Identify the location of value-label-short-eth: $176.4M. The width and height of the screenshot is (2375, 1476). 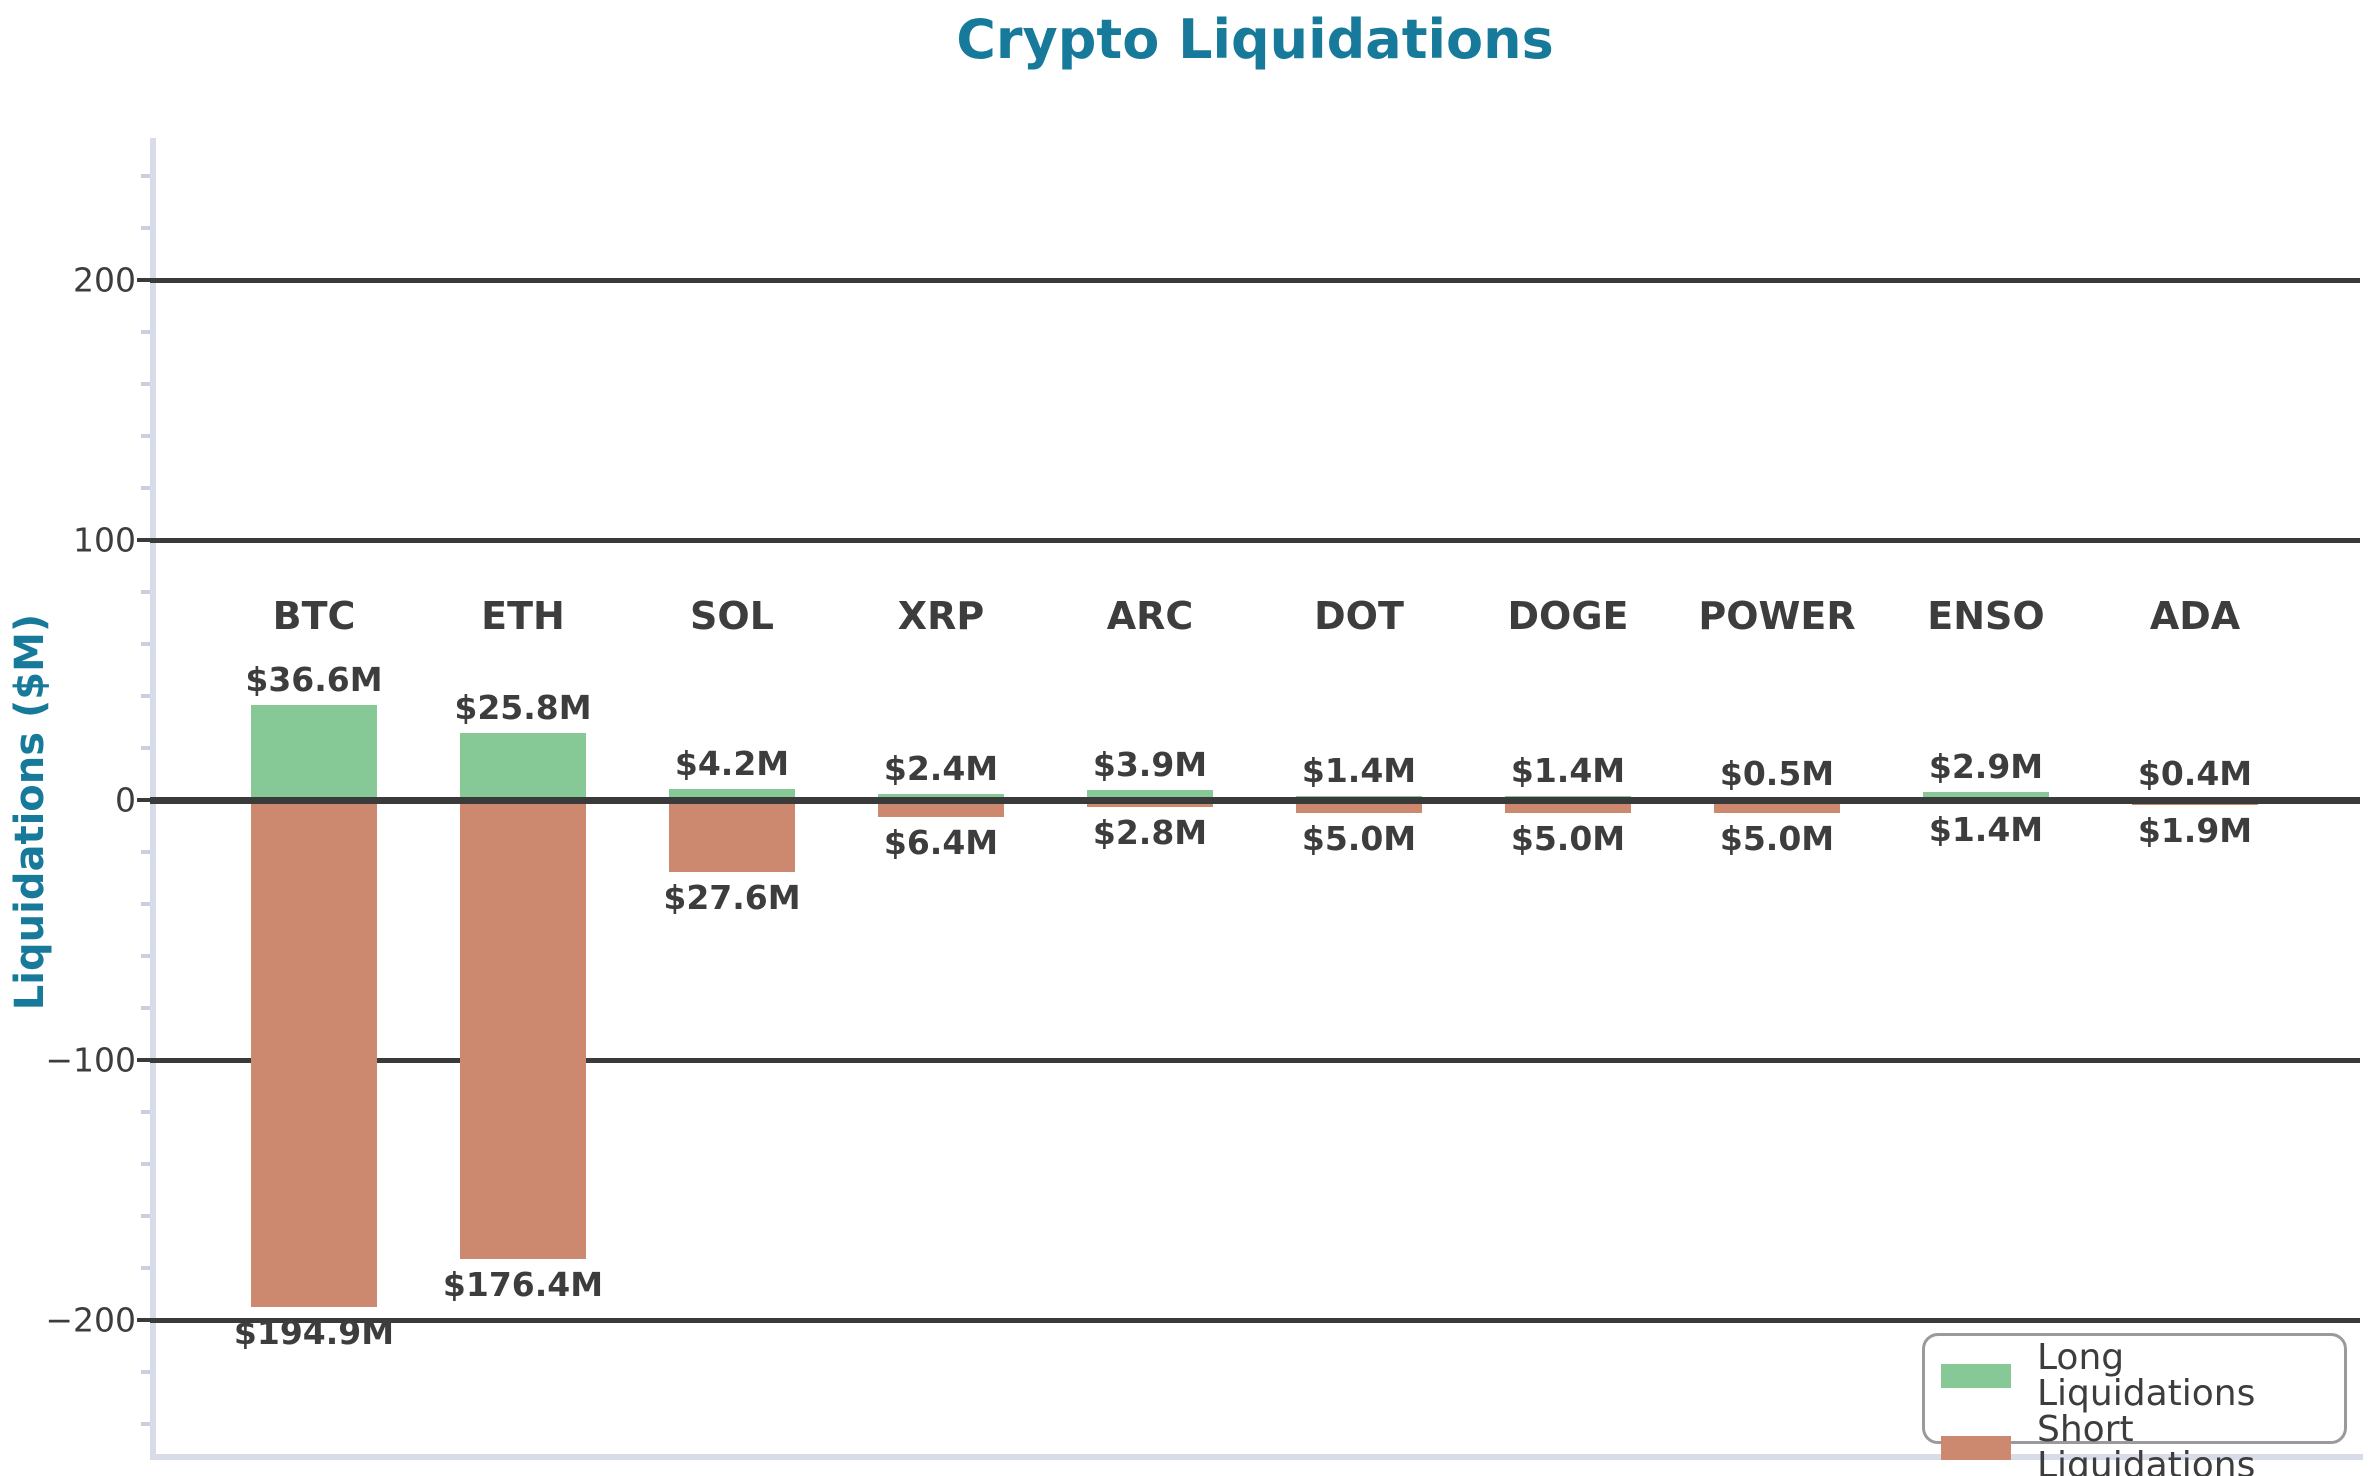
(523, 1284).